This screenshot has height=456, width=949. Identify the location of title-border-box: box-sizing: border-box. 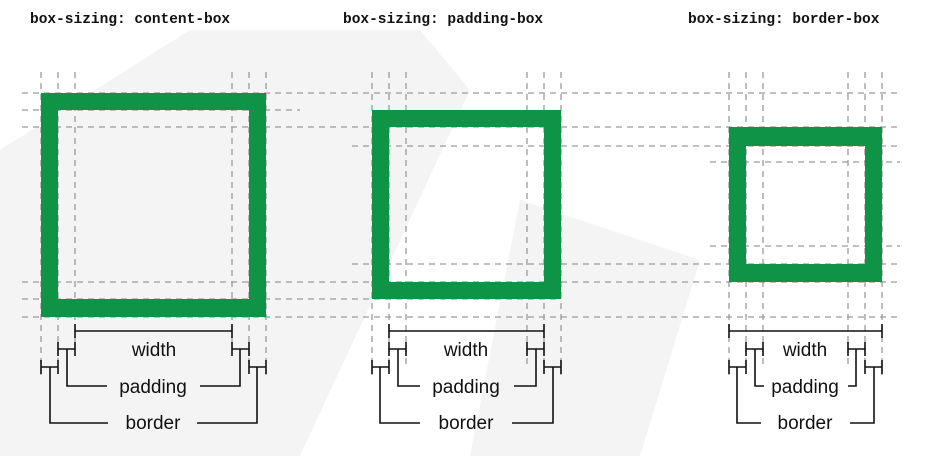
(784, 20).